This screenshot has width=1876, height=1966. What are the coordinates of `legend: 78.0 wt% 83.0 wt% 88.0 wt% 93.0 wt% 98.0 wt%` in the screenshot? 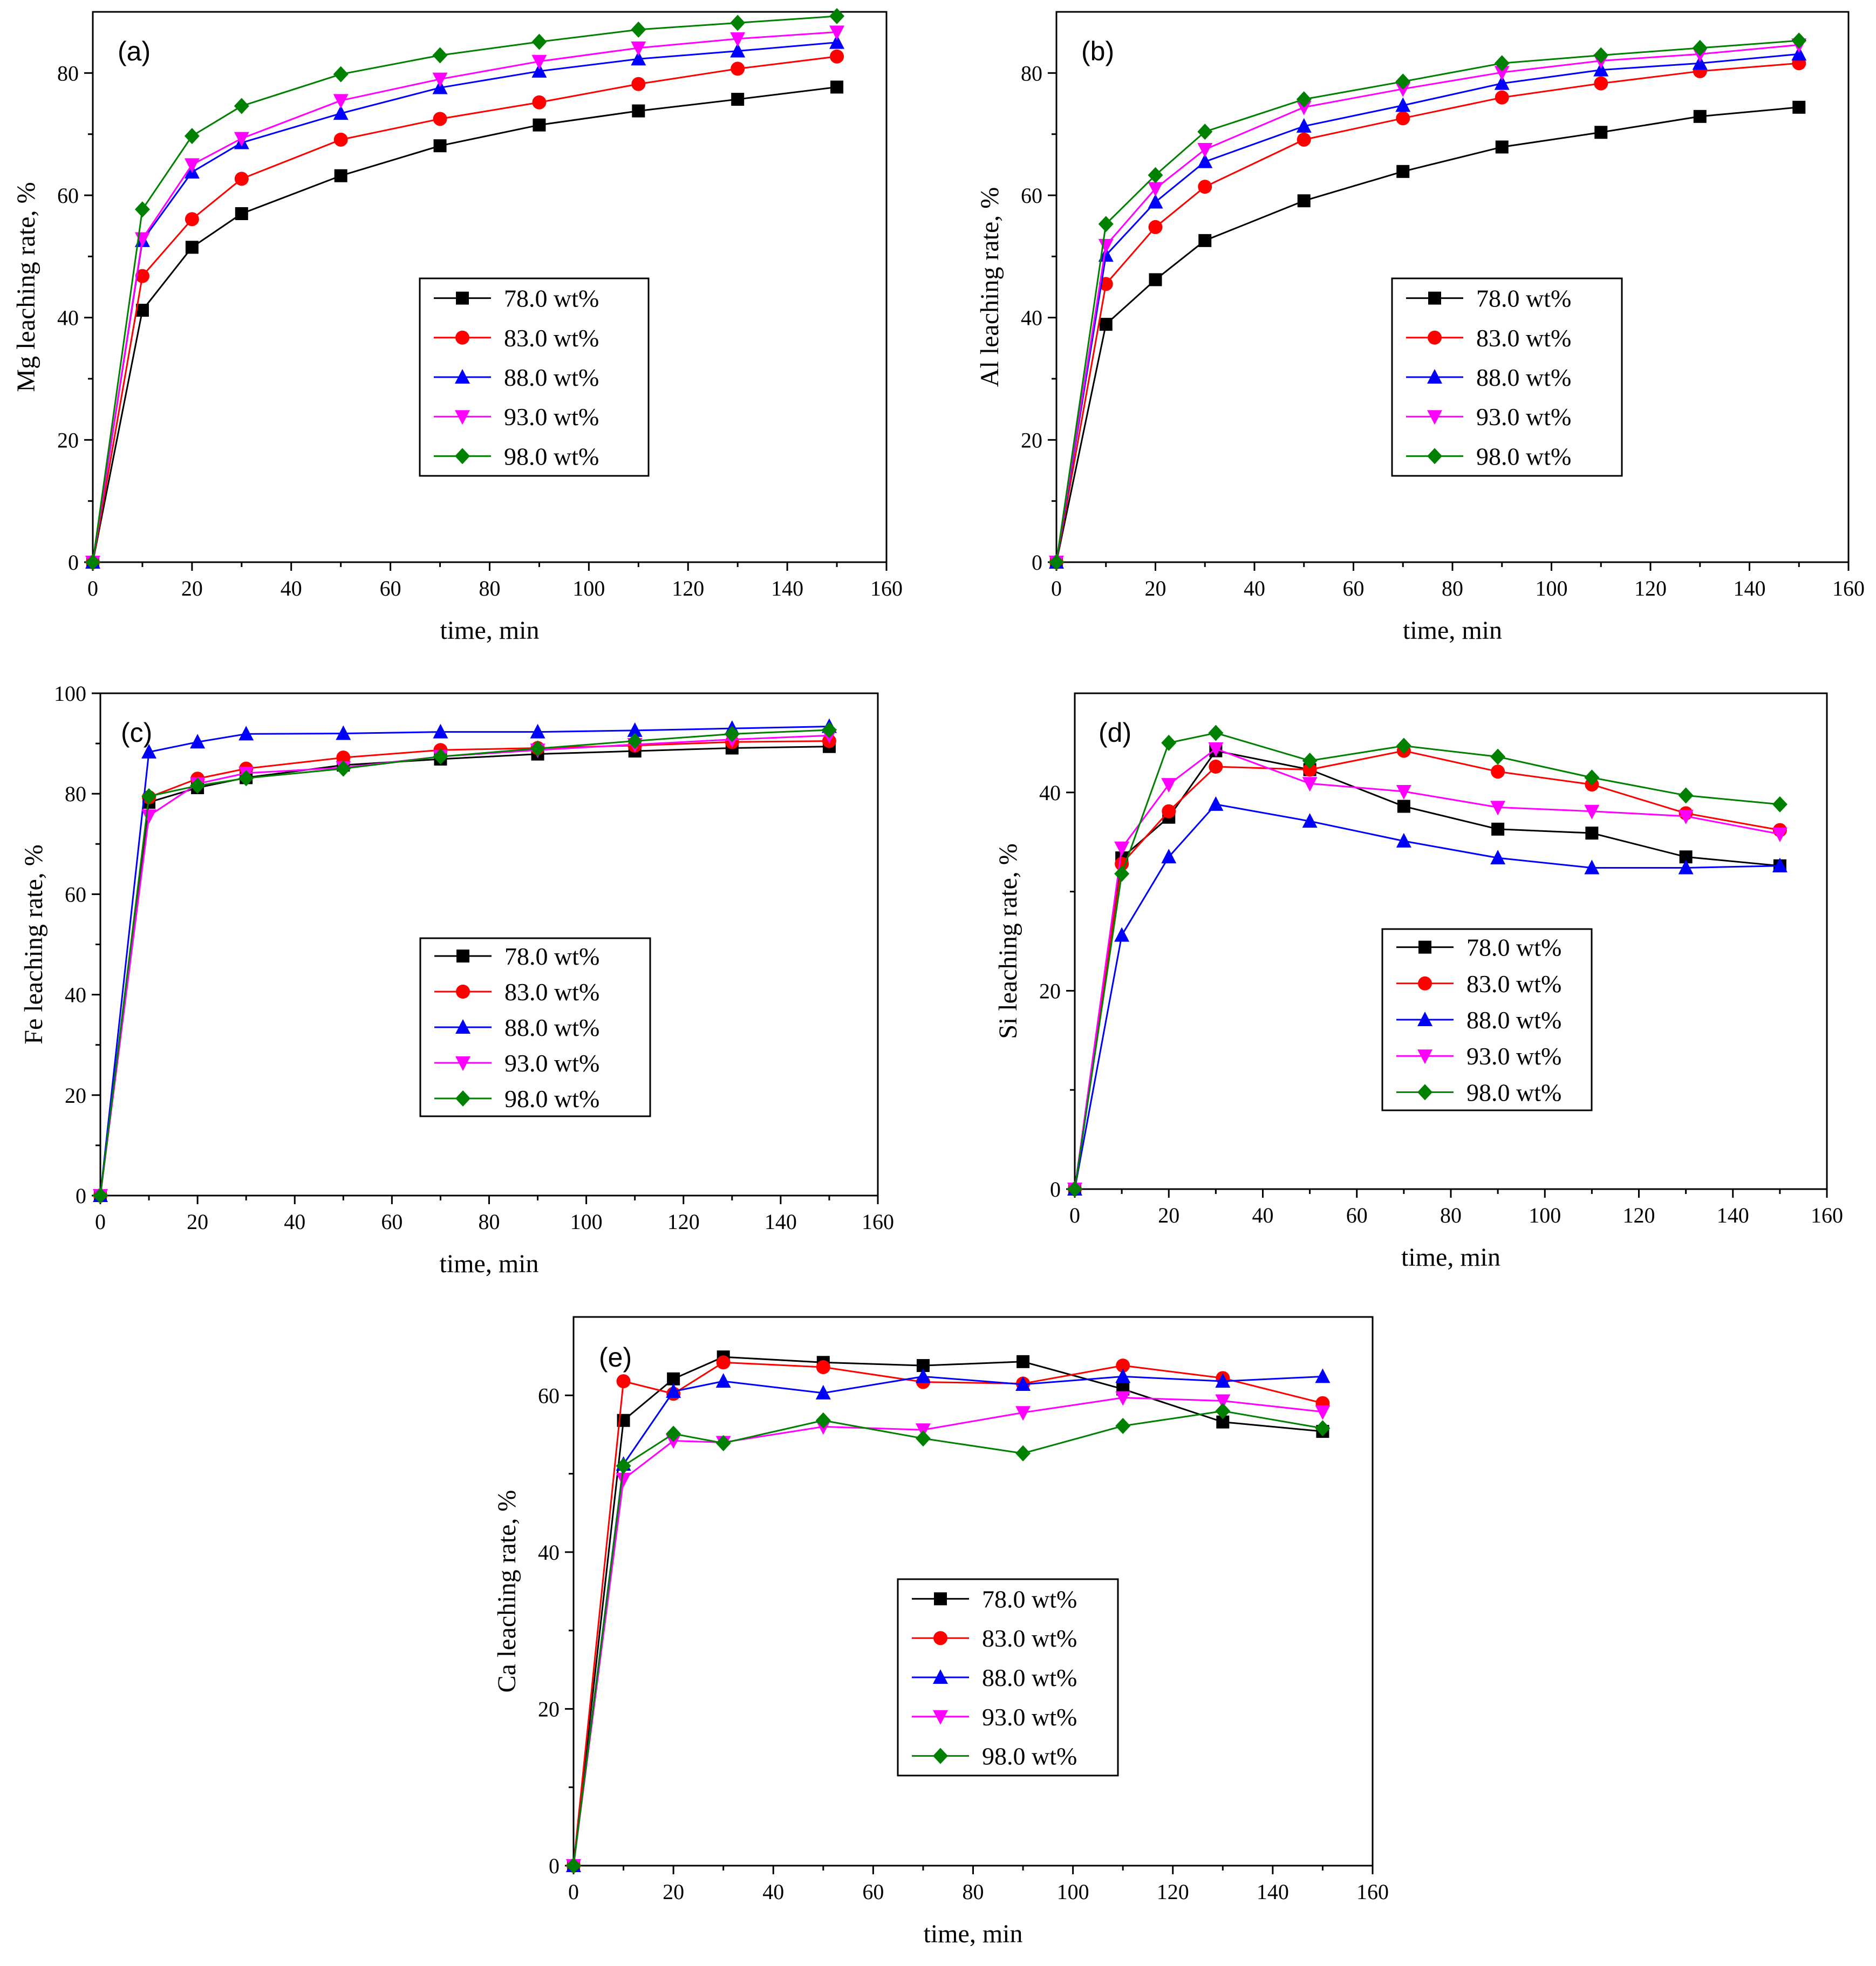 It's located at (1507, 377).